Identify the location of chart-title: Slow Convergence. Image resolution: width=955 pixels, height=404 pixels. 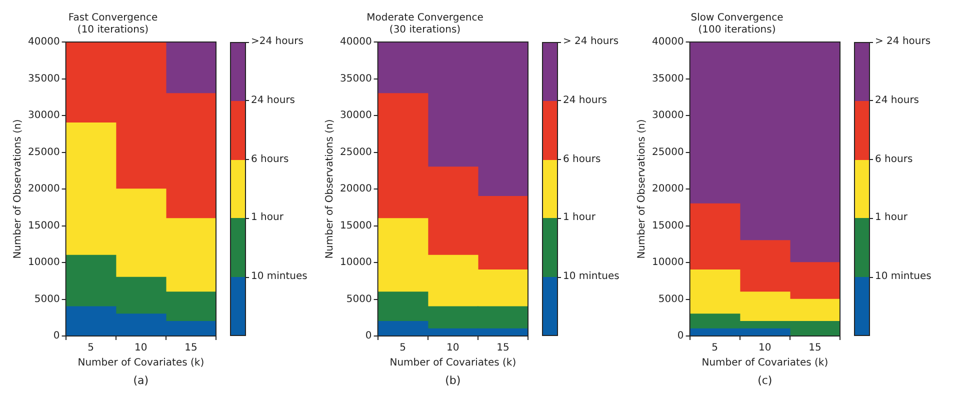
(737, 18).